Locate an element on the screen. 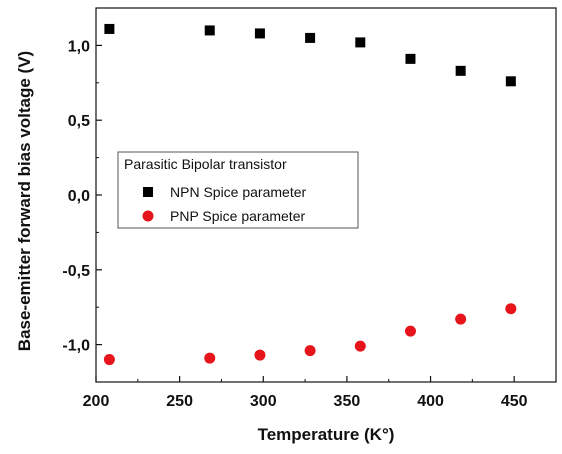  legend-marker-pnp is located at coordinates (148, 216).